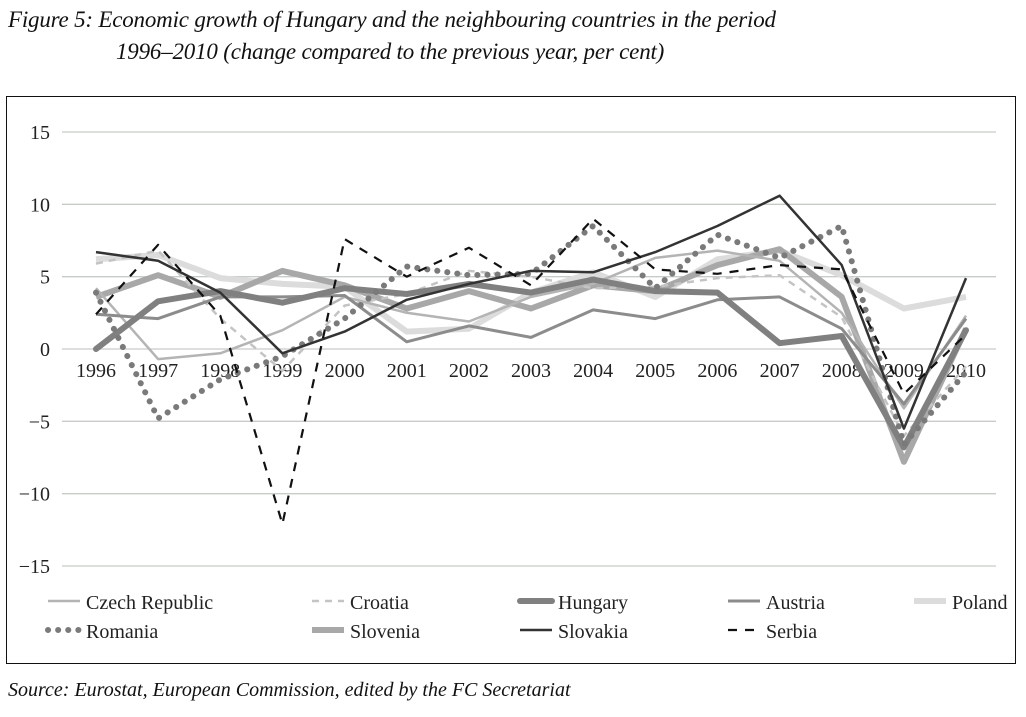 The width and height of the screenshot is (1026, 717). I want to click on legend-label: Slovakia, so click(593, 632).